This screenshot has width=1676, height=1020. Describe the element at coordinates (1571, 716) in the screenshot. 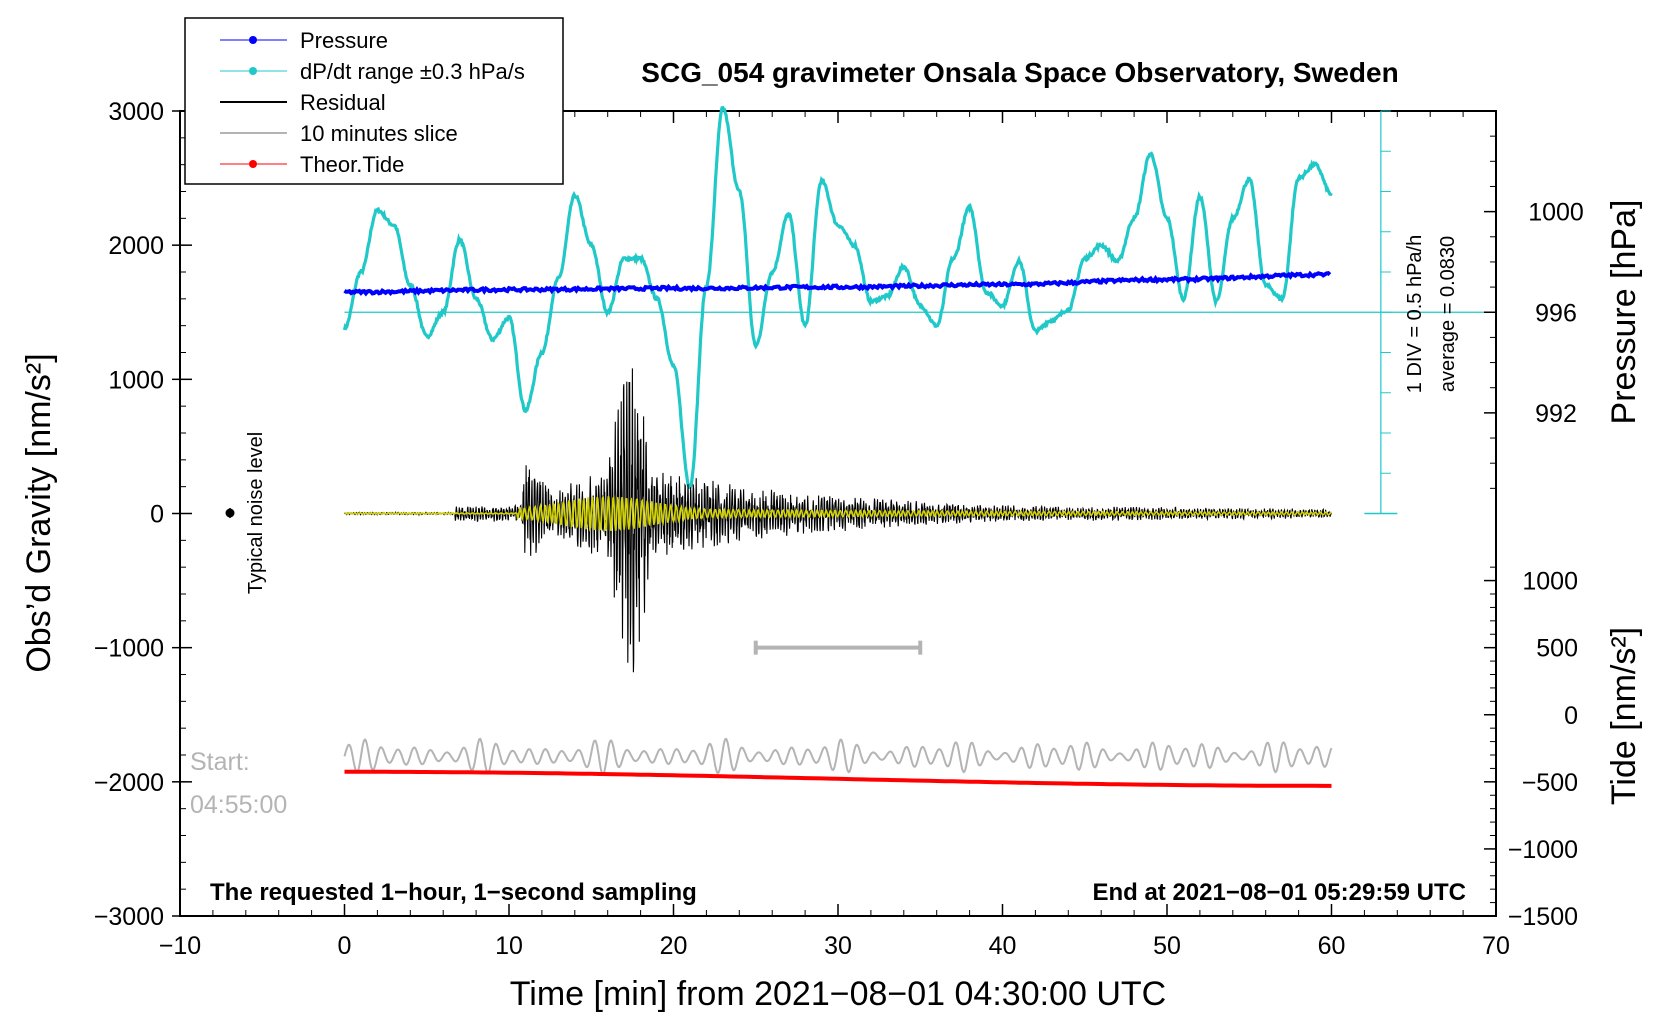

I see `tide-tick-label: 0` at that location.